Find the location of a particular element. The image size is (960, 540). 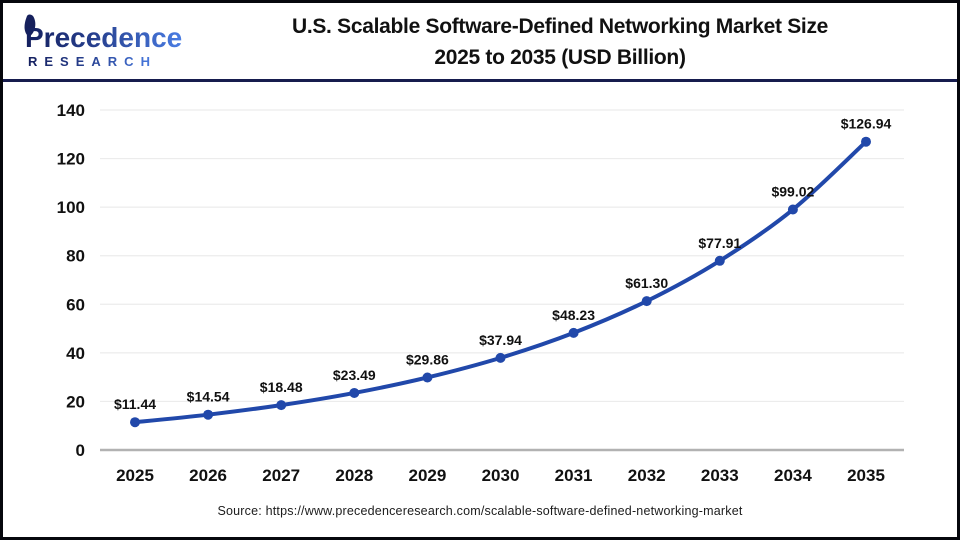

svg-text: 2034 is located at coordinates (793, 475).